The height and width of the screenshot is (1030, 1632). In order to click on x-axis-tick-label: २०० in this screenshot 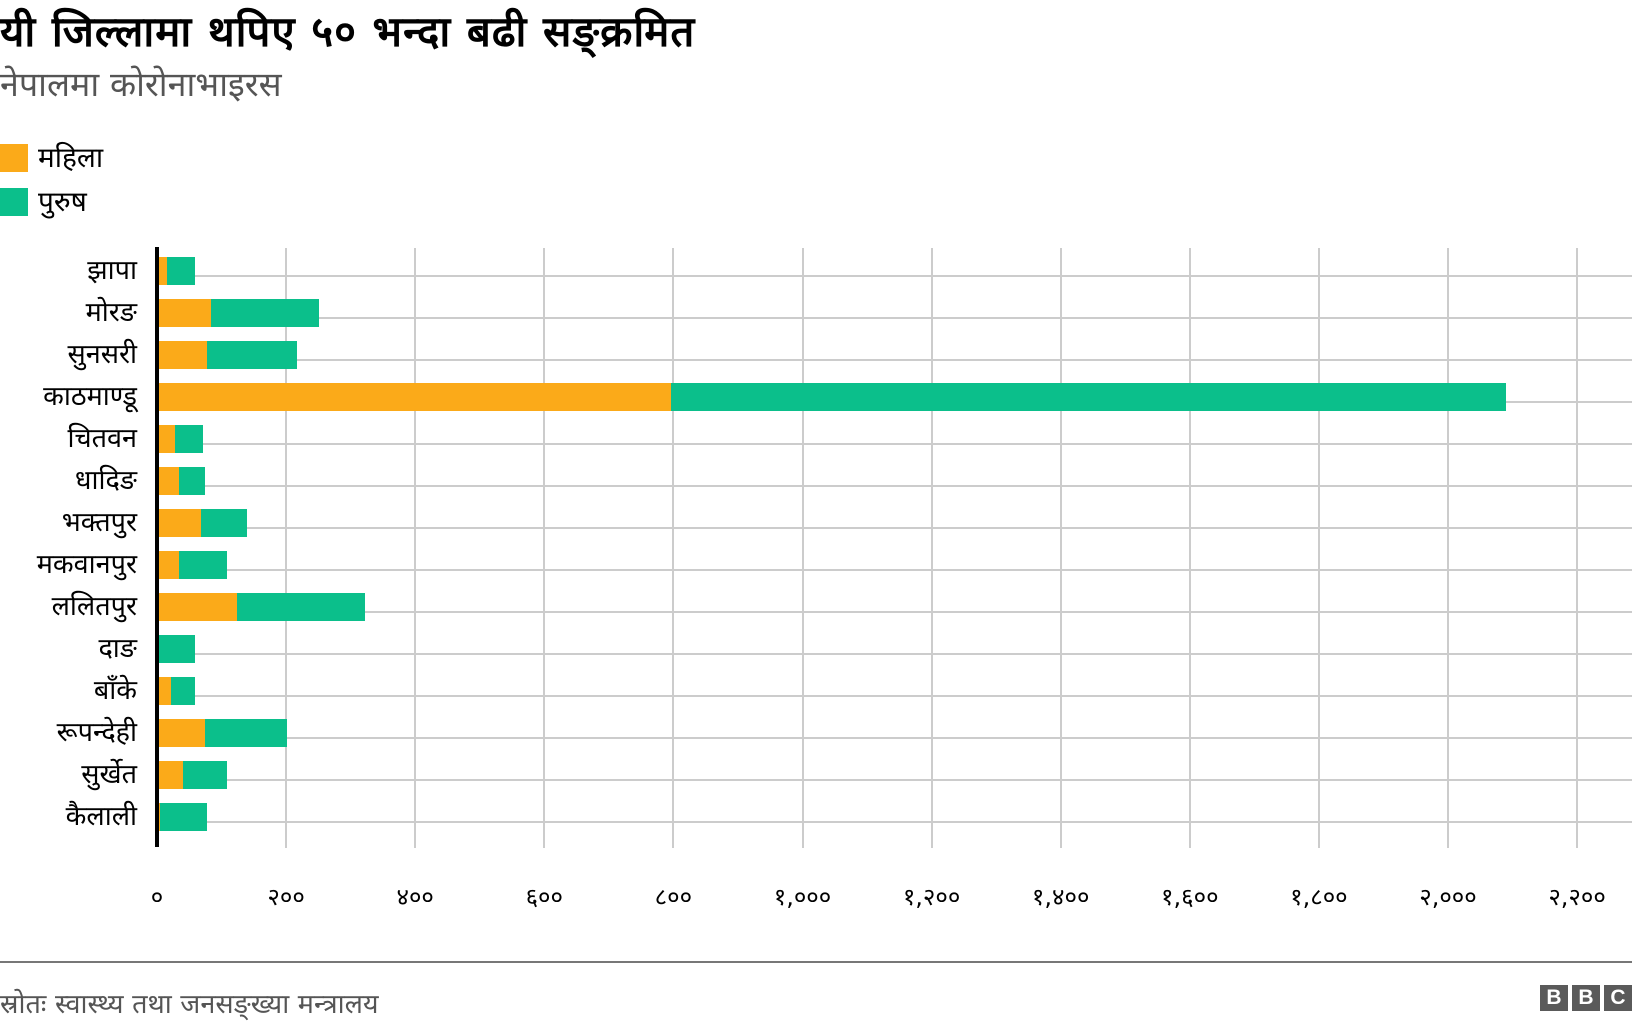, I will do `click(286, 897)`.